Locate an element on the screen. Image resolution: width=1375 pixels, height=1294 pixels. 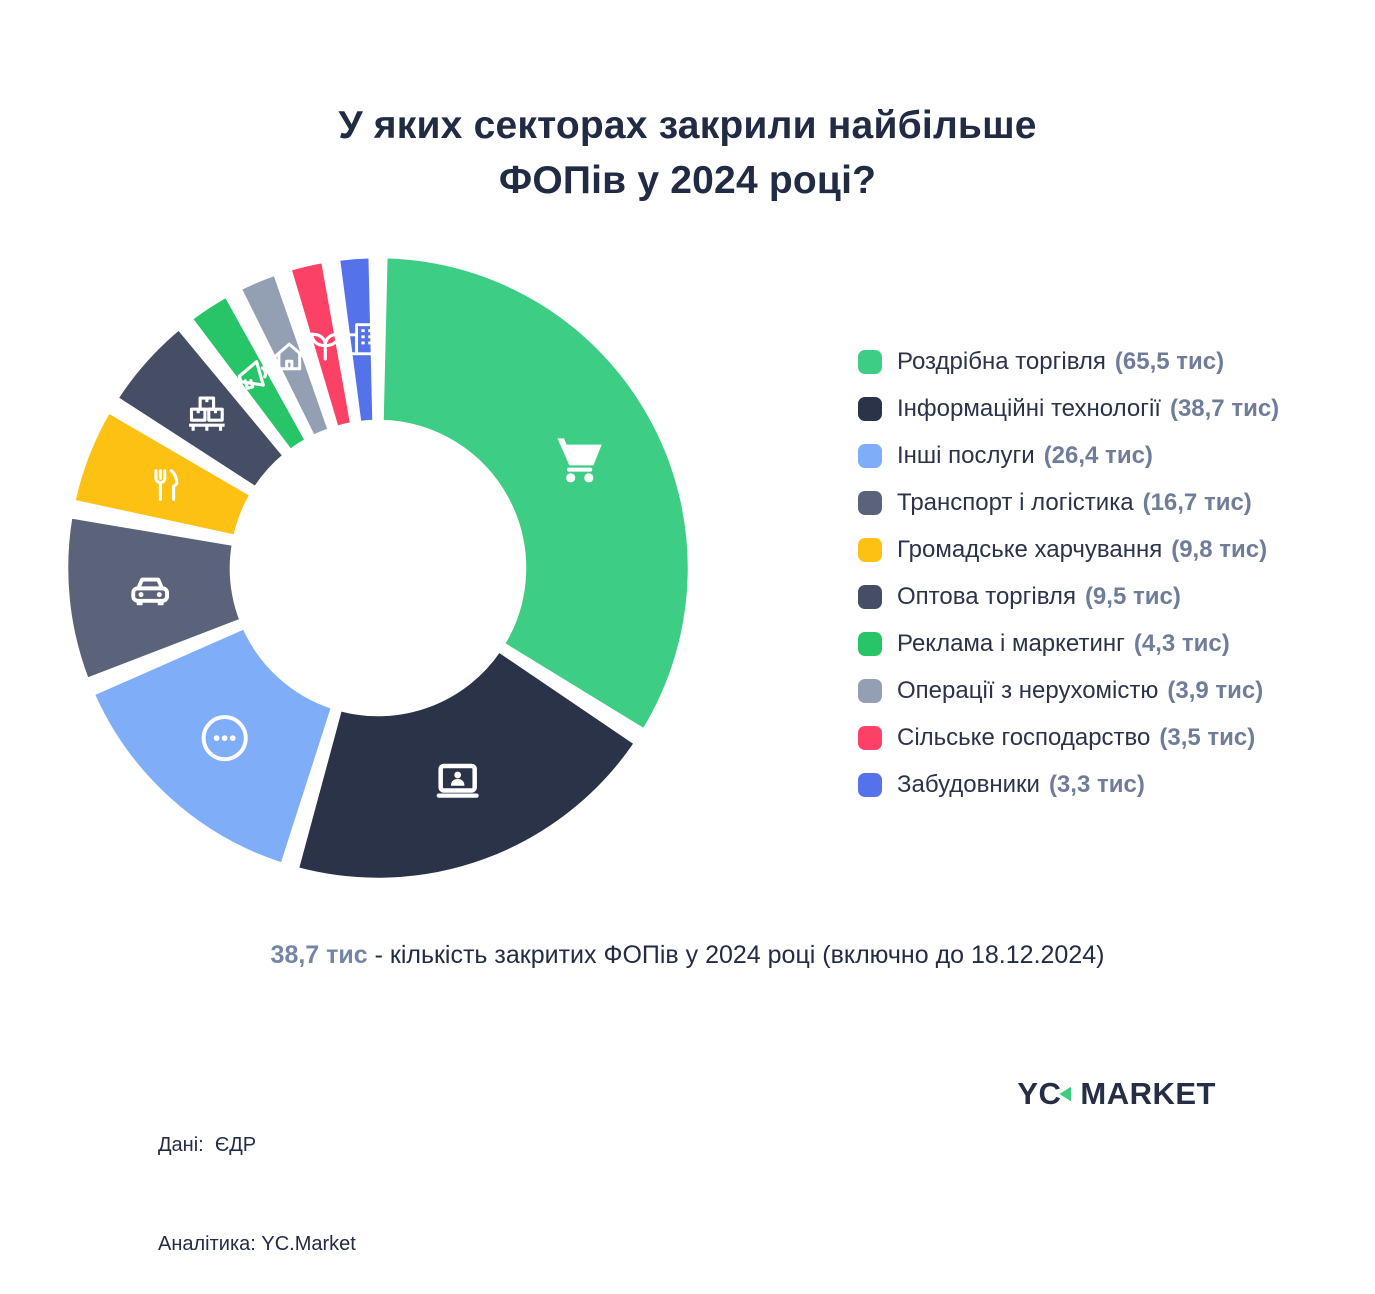
legend-value: (65,5 тис) is located at coordinates (1169, 361).